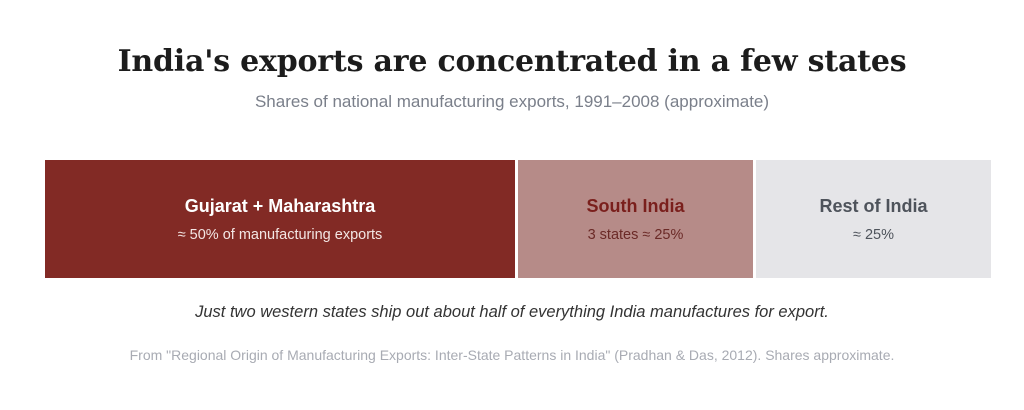  I want to click on bar-segment-2: South India 3 states ≈ 25%, so click(635, 219).